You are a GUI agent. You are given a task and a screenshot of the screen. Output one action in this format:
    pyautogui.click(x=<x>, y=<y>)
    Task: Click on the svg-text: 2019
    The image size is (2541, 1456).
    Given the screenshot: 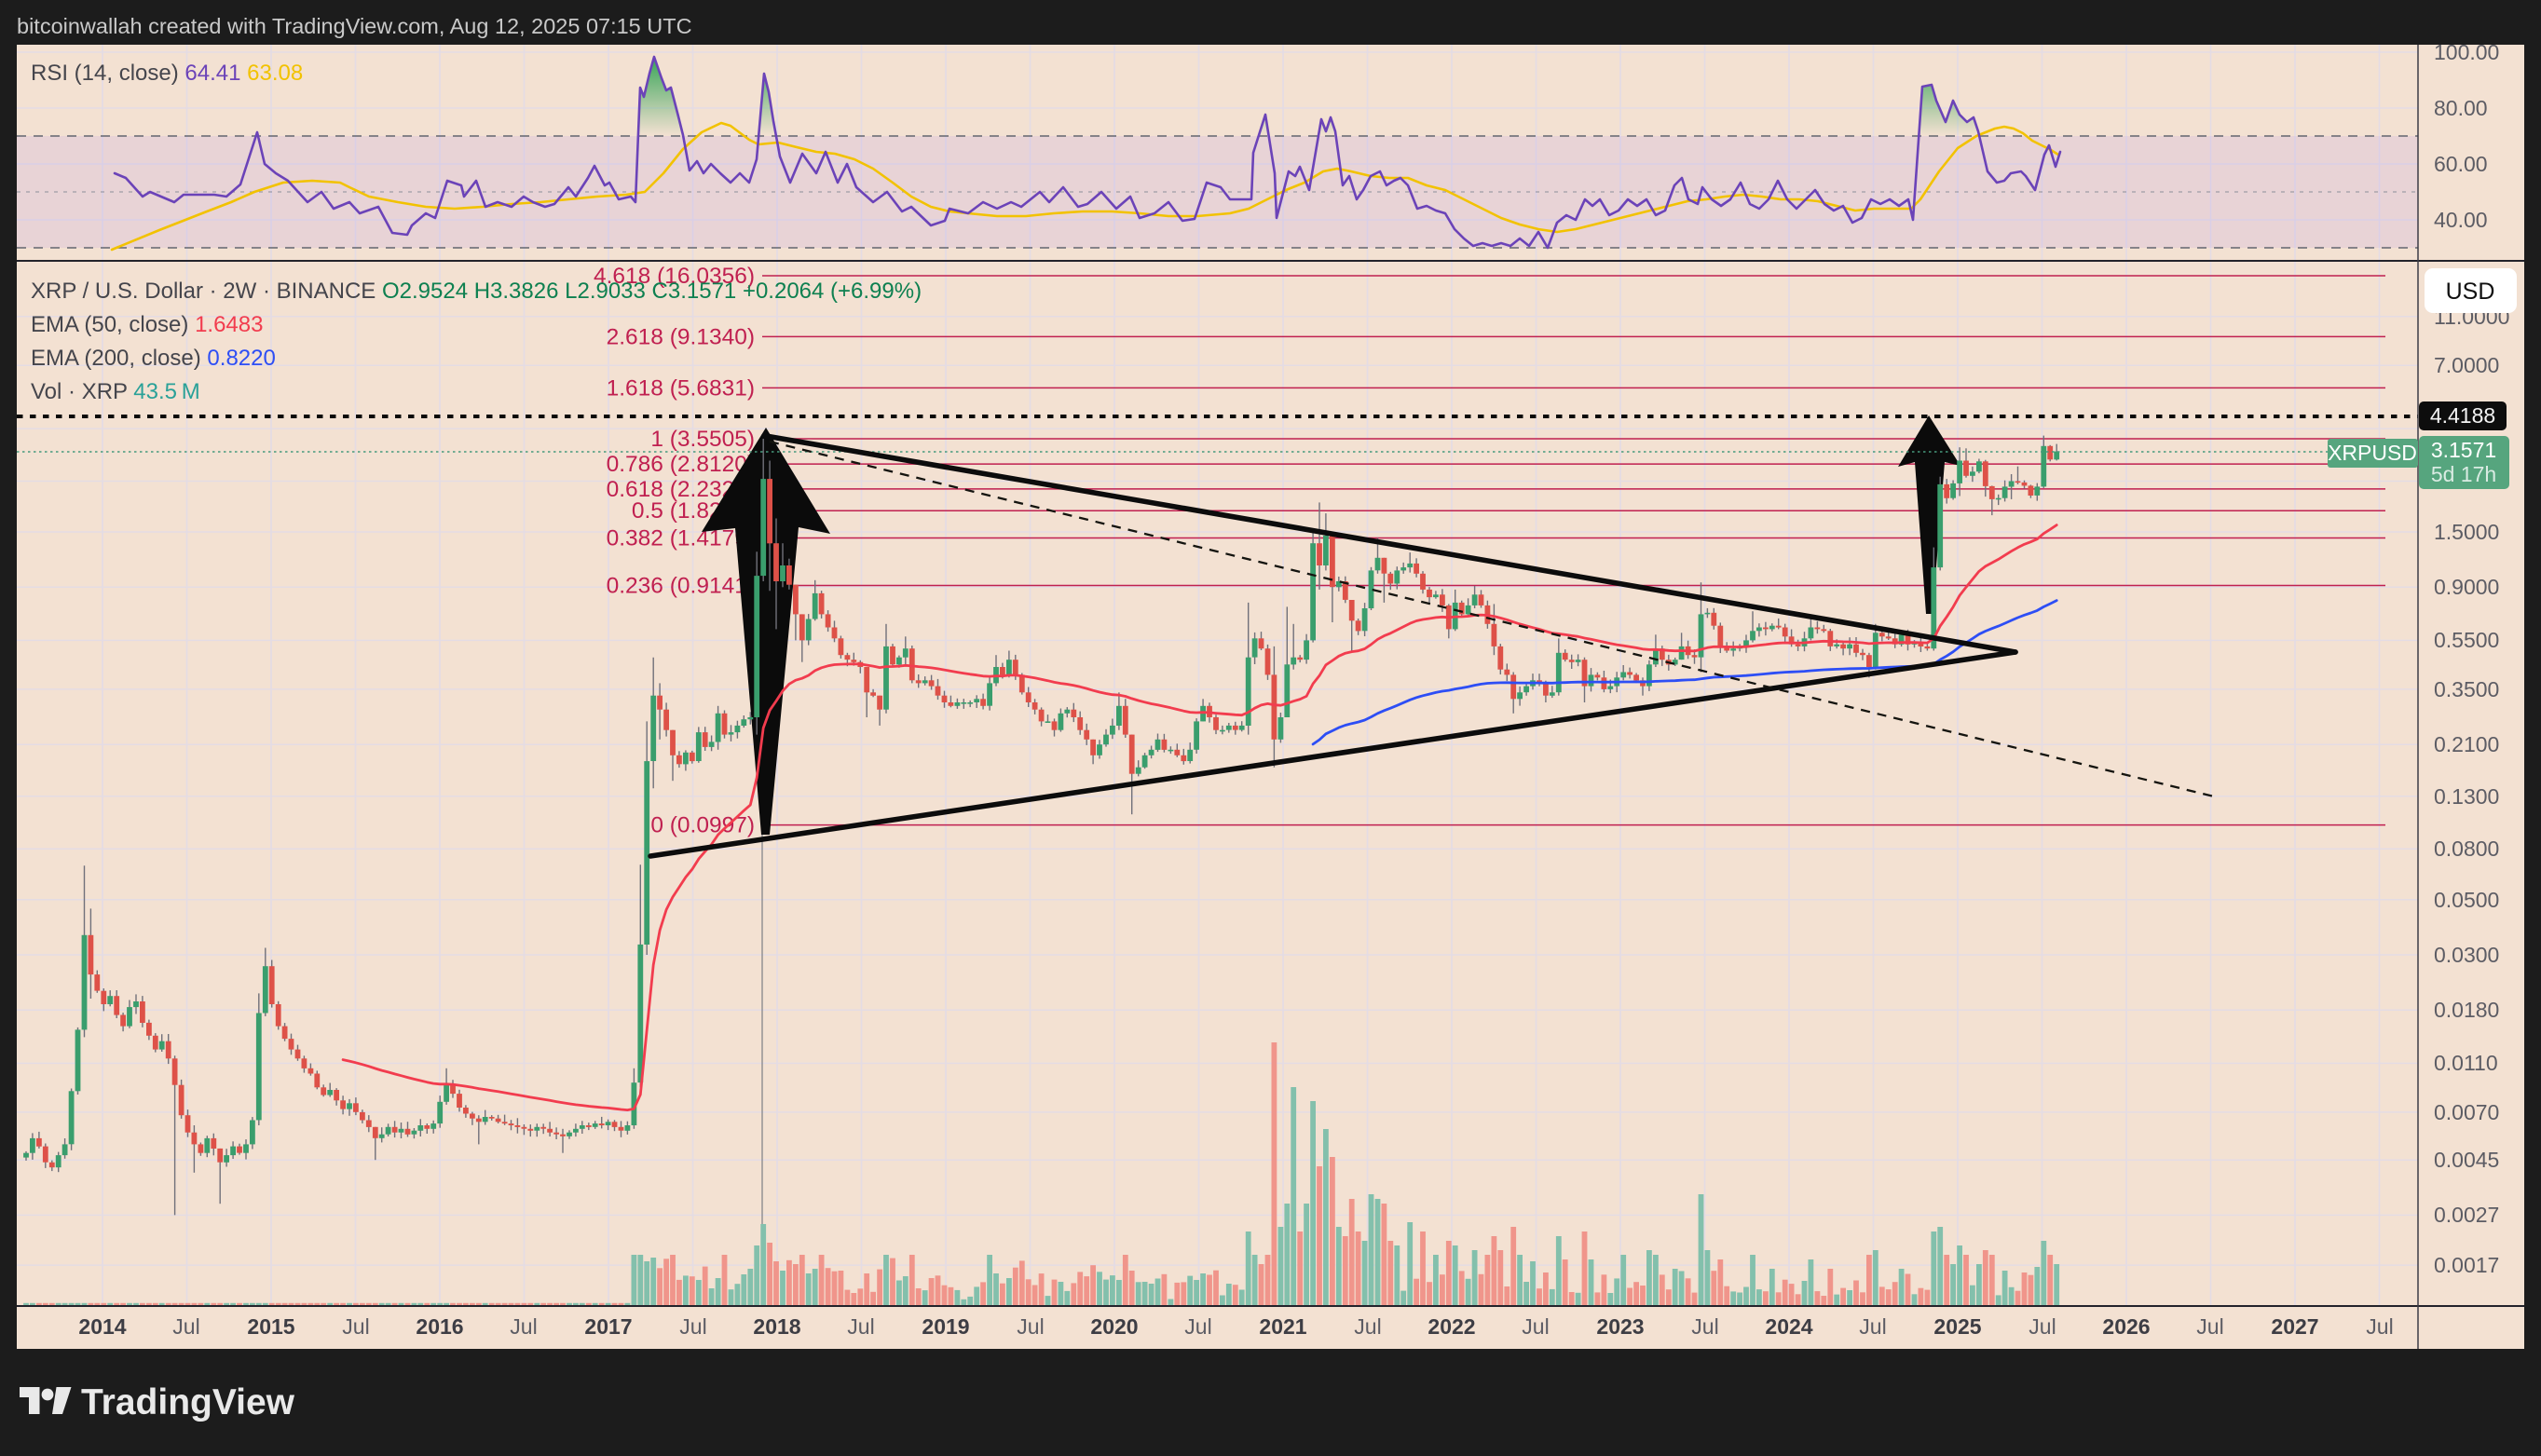 What is the action you would take?
    pyautogui.click(x=946, y=1326)
    